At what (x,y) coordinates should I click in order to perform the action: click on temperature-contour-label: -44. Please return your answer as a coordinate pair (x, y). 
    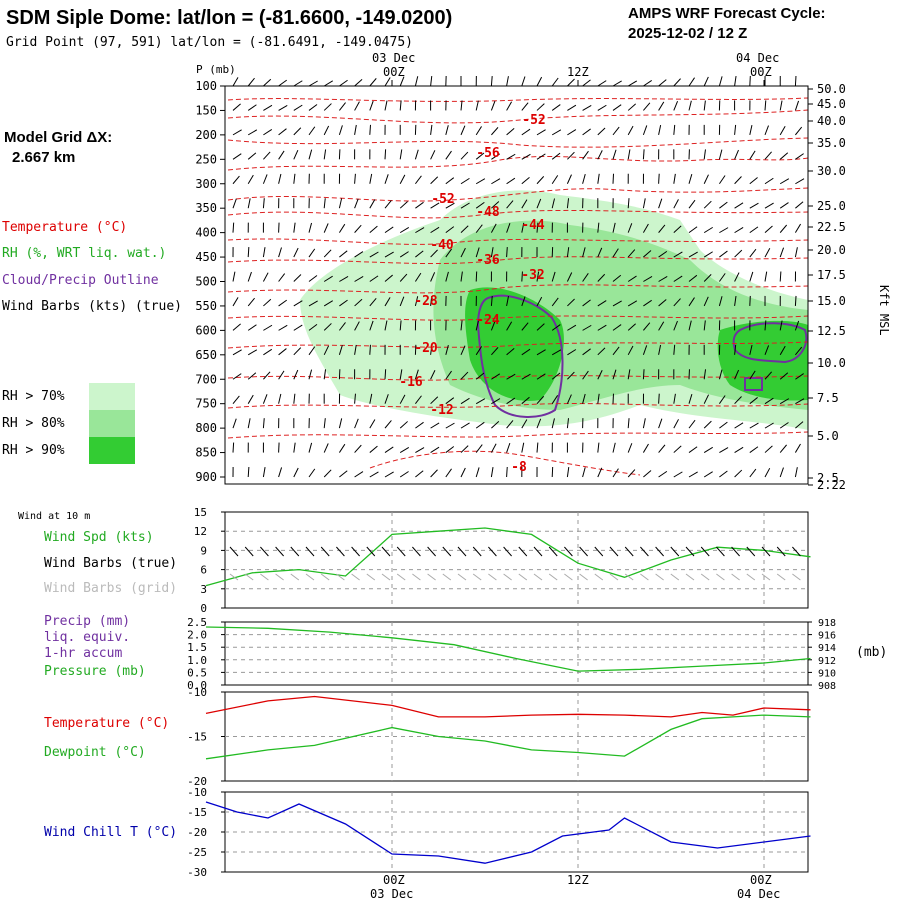
    Looking at the image, I should click on (533, 225).